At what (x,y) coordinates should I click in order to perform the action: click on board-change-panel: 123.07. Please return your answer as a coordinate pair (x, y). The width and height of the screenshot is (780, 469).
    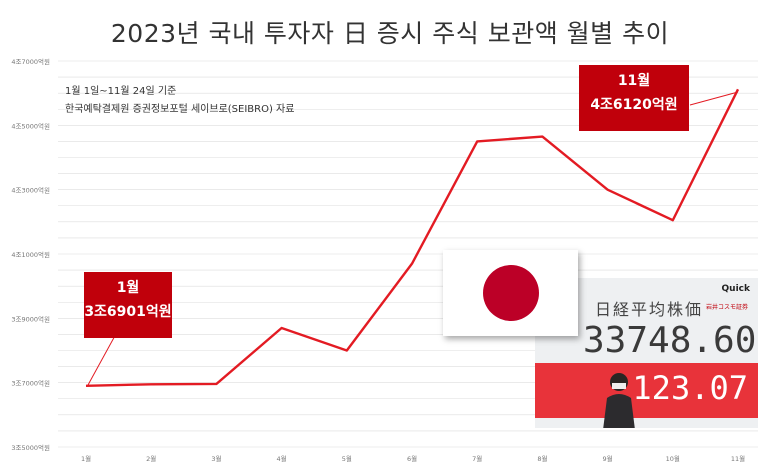
    Looking at the image, I should click on (646, 390).